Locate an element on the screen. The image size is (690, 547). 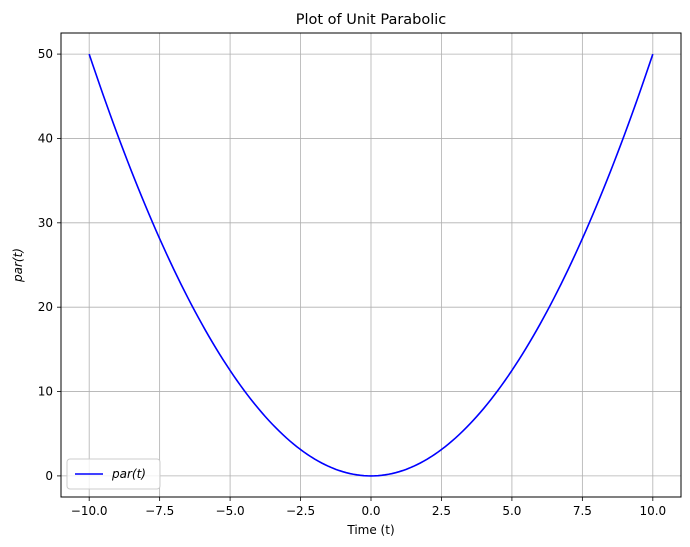
y-tick-label: 30 is located at coordinates (45, 223).